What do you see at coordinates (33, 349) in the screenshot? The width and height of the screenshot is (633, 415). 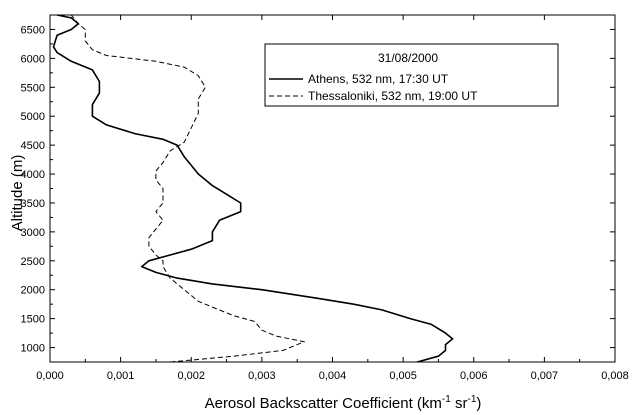 I see `y-tick-label-0: 1000` at bounding box center [33, 349].